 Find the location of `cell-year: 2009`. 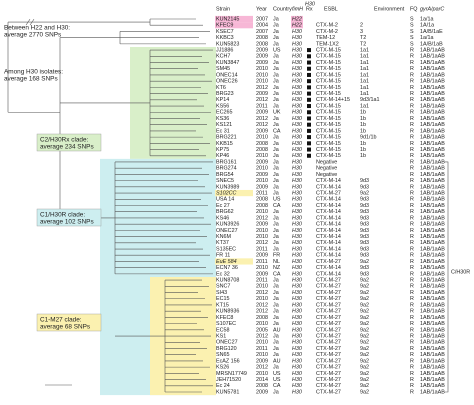

cell-year: 2009 is located at coordinates (262, 51).